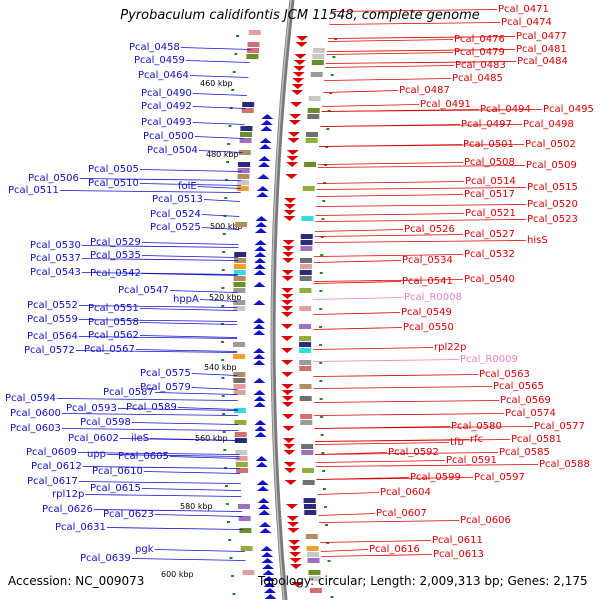 This screenshot has width=600, height=600. Describe the element at coordinates (518, 386) in the screenshot. I see `gene-label-pcal-0565: Pcal_0565` at that location.